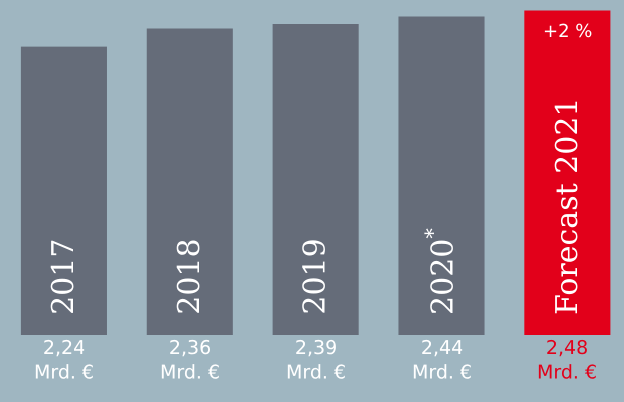  I want to click on data-label: 2,24 Mrd. €, so click(64, 360).